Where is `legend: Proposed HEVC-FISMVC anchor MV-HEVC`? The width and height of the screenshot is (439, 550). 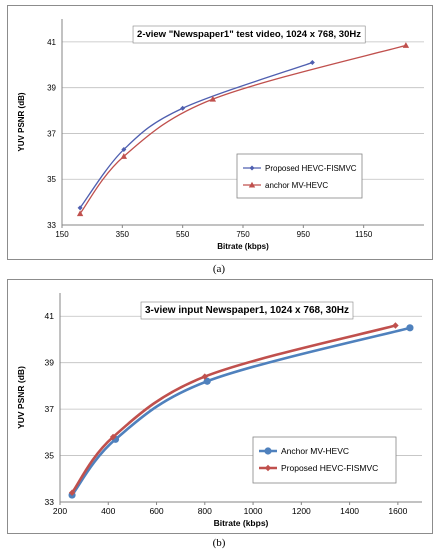
legend: Proposed HEVC-FISMVC anchor MV-HEVC is located at coordinates (299, 176).